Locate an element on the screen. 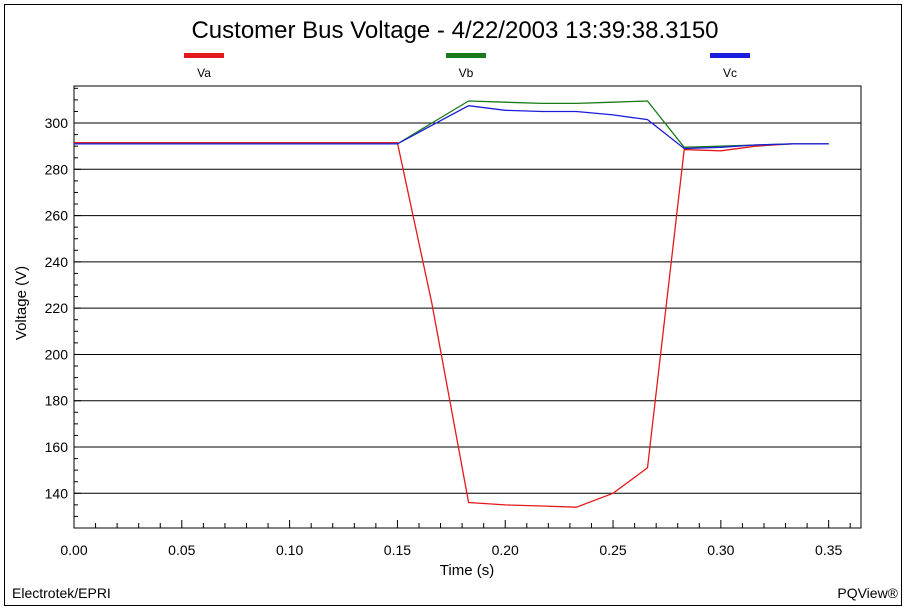  x-tick-label: 0.05 is located at coordinates (181, 550).